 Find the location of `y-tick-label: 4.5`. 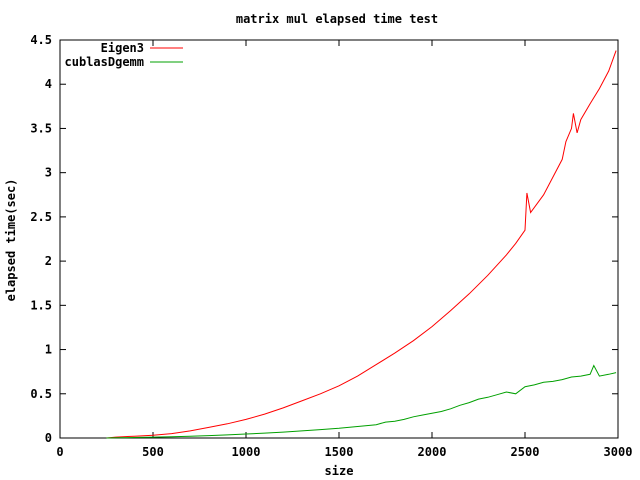

y-tick-label: 4.5 is located at coordinates (41, 40).